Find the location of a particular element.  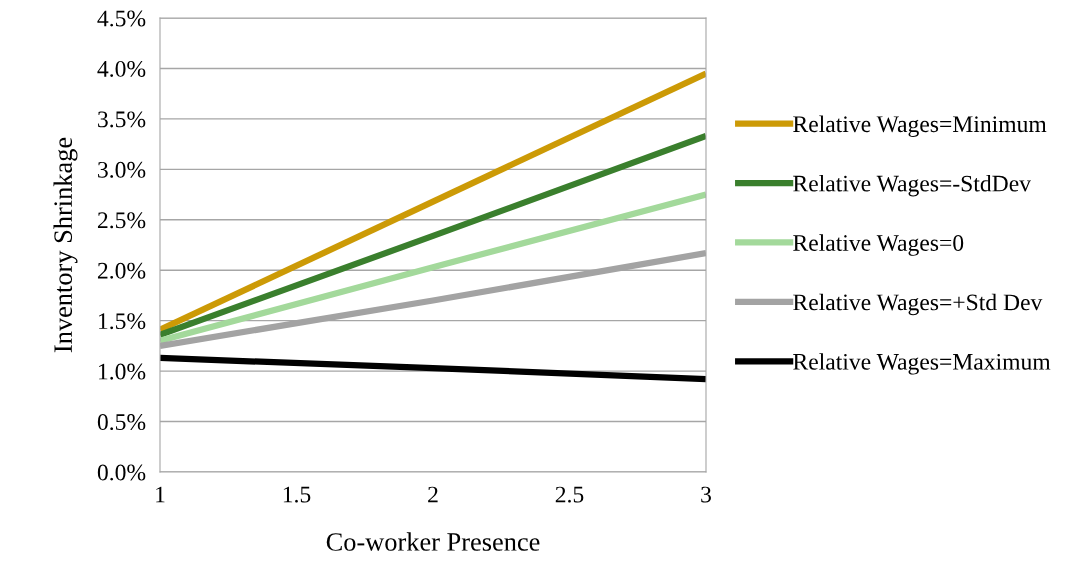

y-tick-label: 0.5% is located at coordinates (121, 422).